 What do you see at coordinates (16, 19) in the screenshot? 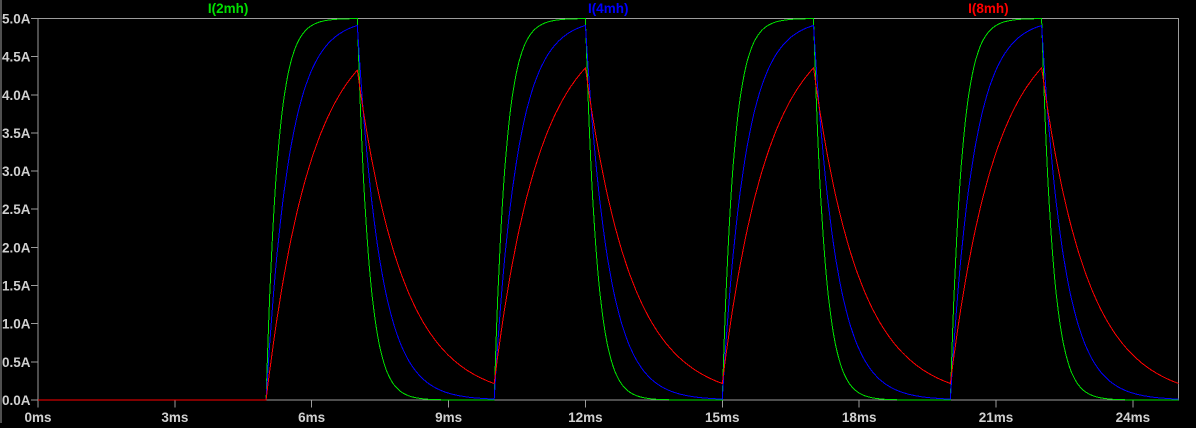
I see `svg-text: 5.0A` at bounding box center [16, 19].